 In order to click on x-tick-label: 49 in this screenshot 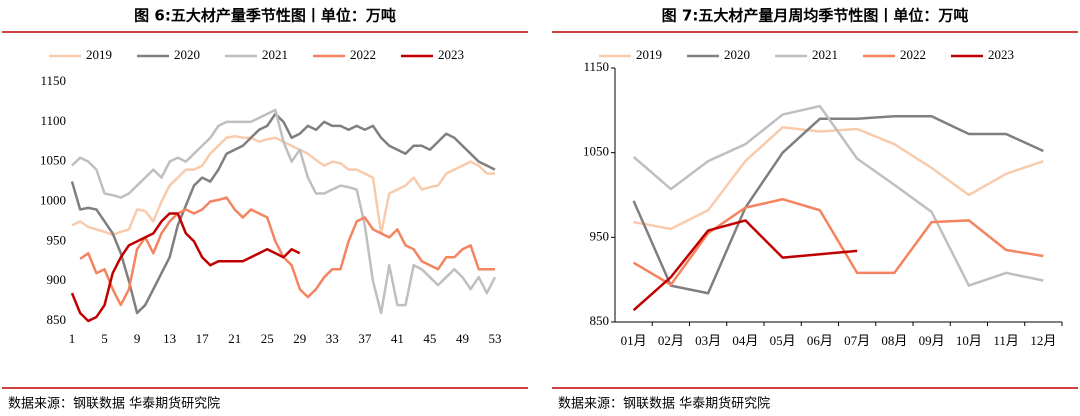, I will do `click(462, 338)`.